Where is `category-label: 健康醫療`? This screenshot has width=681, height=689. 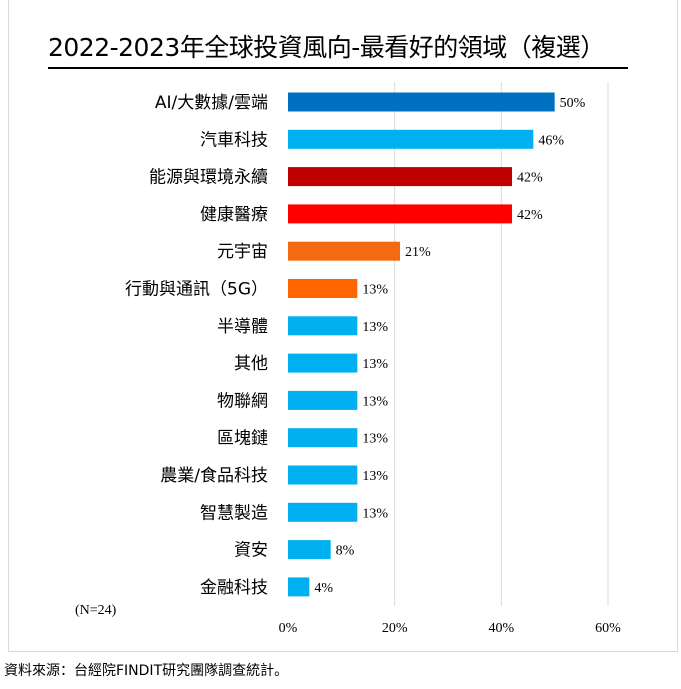 category-label: 健康醫療 is located at coordinates (234, 215).